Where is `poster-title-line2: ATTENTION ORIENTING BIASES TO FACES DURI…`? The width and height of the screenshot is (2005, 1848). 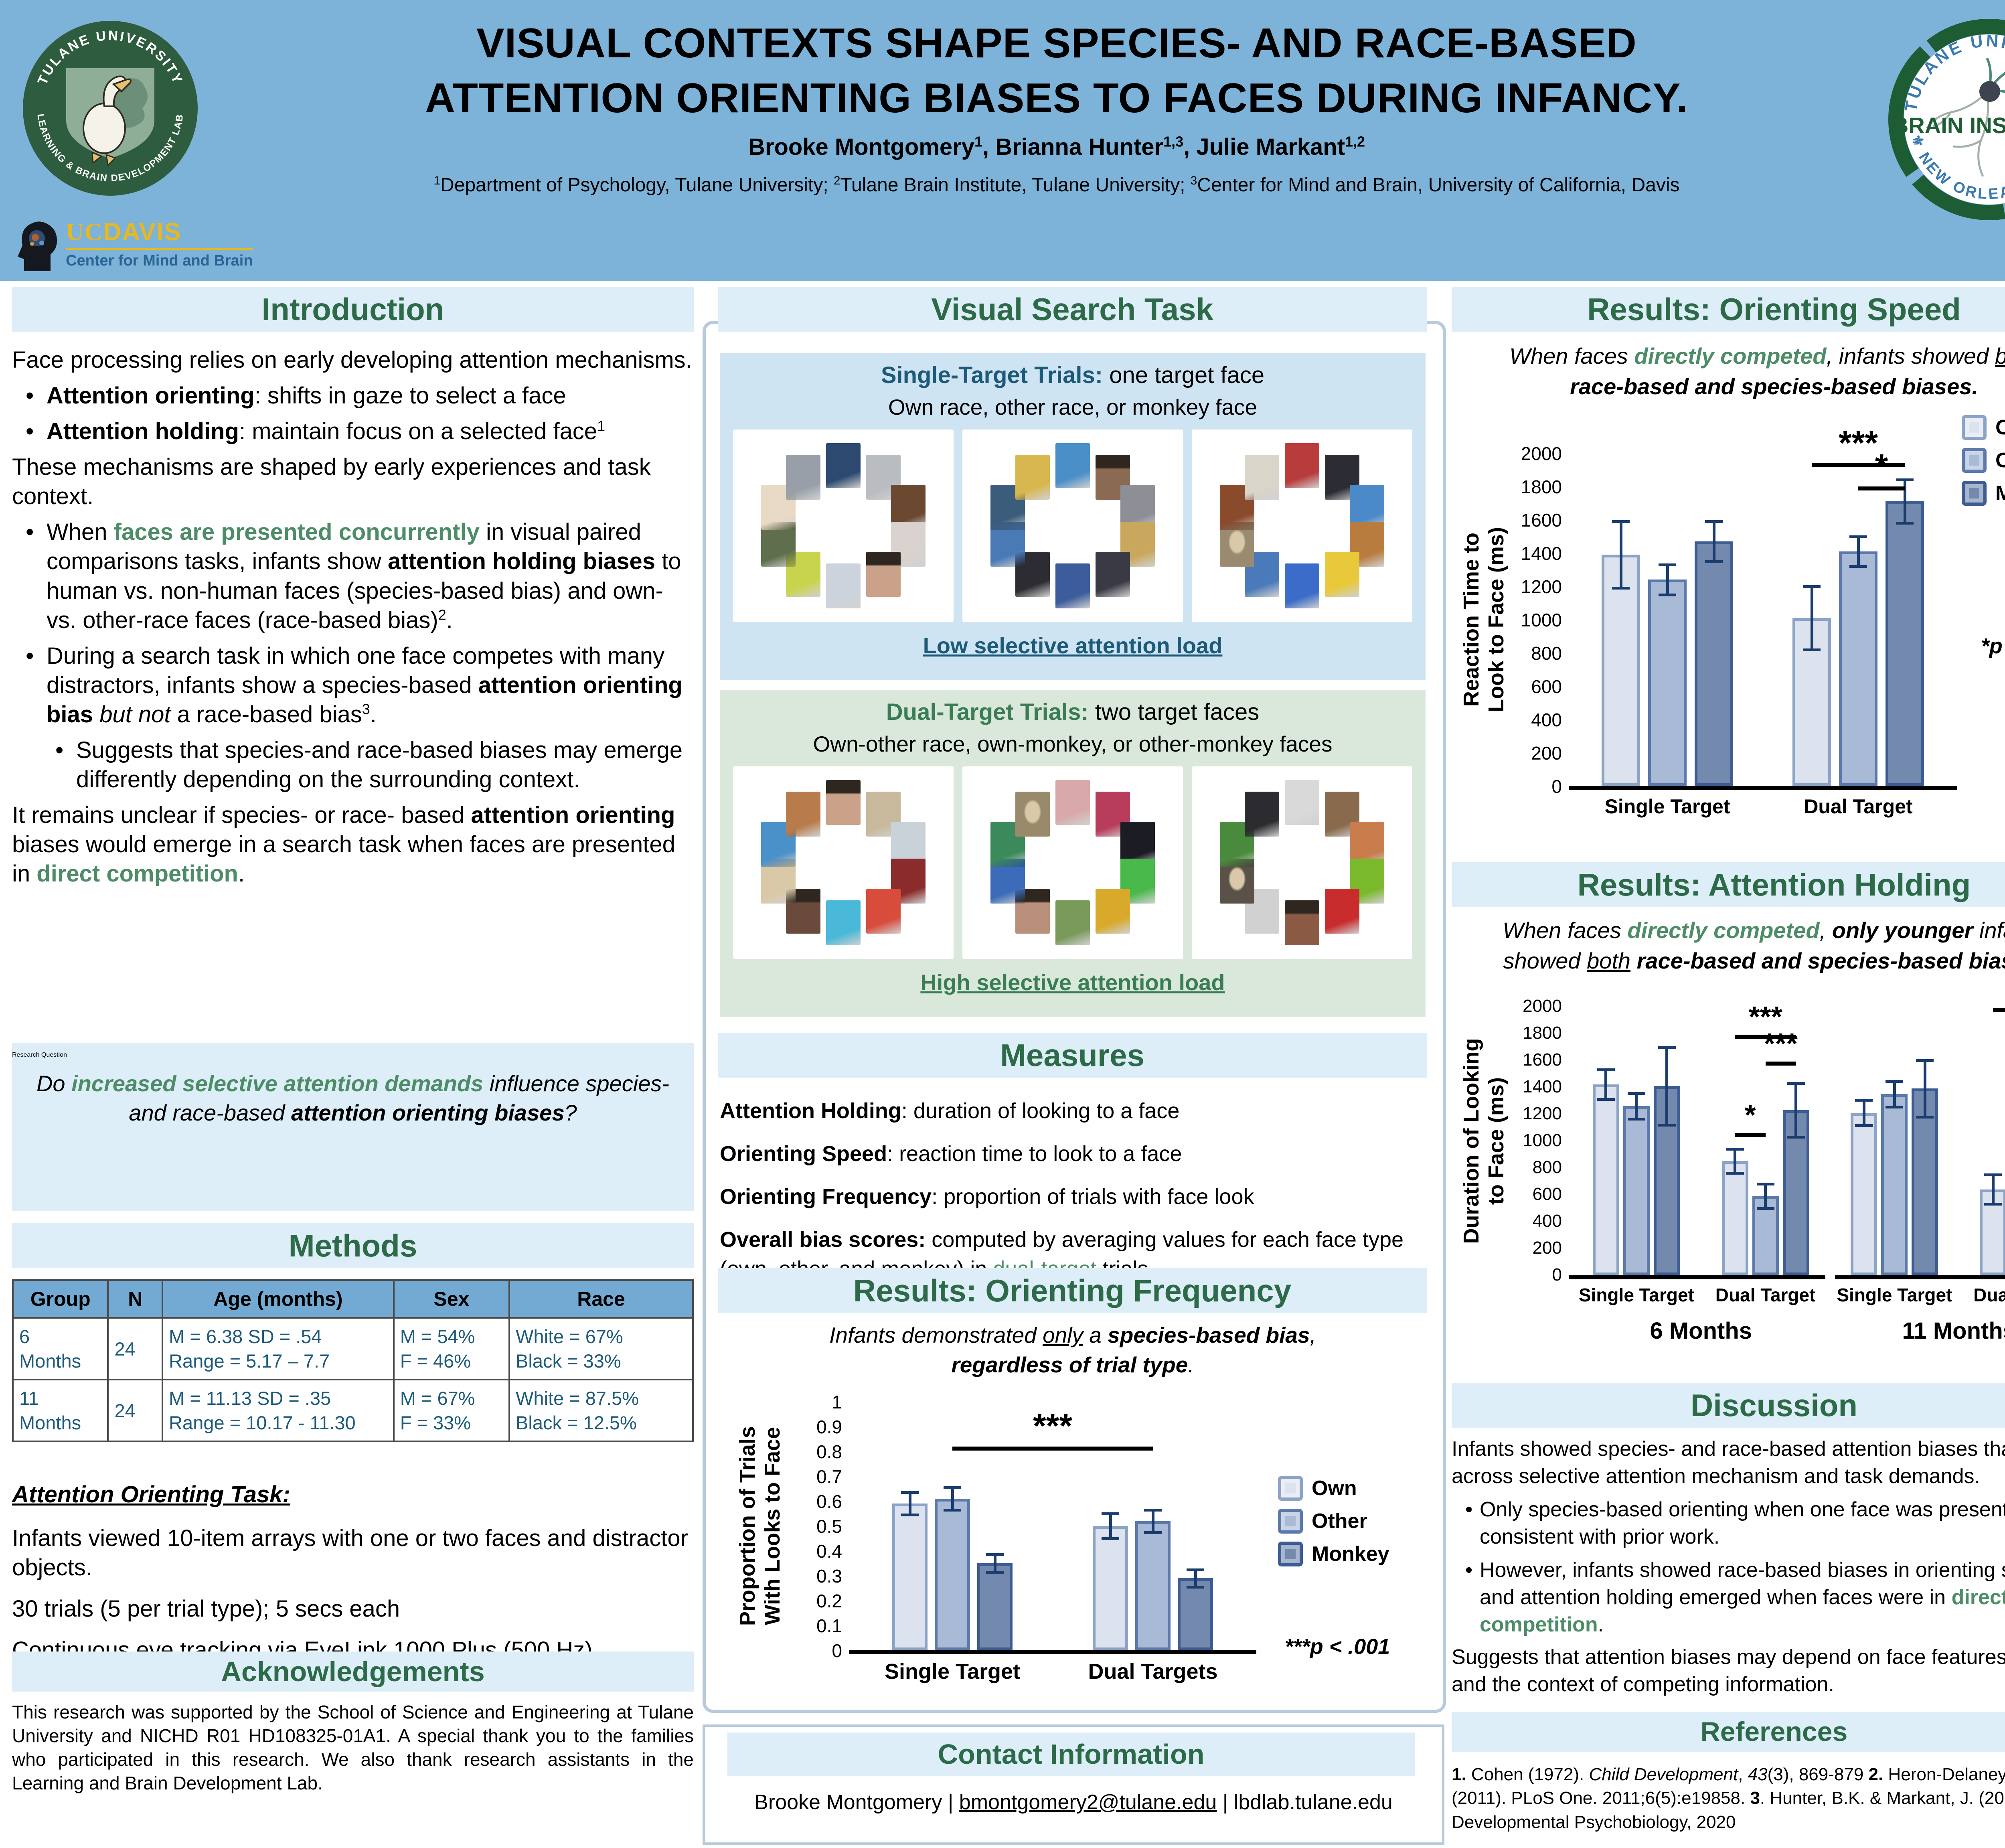
poster-title-line2: ATTENTION ORIENTING BIASES TO FACES DURI… is located at coordinates (1057, 98).